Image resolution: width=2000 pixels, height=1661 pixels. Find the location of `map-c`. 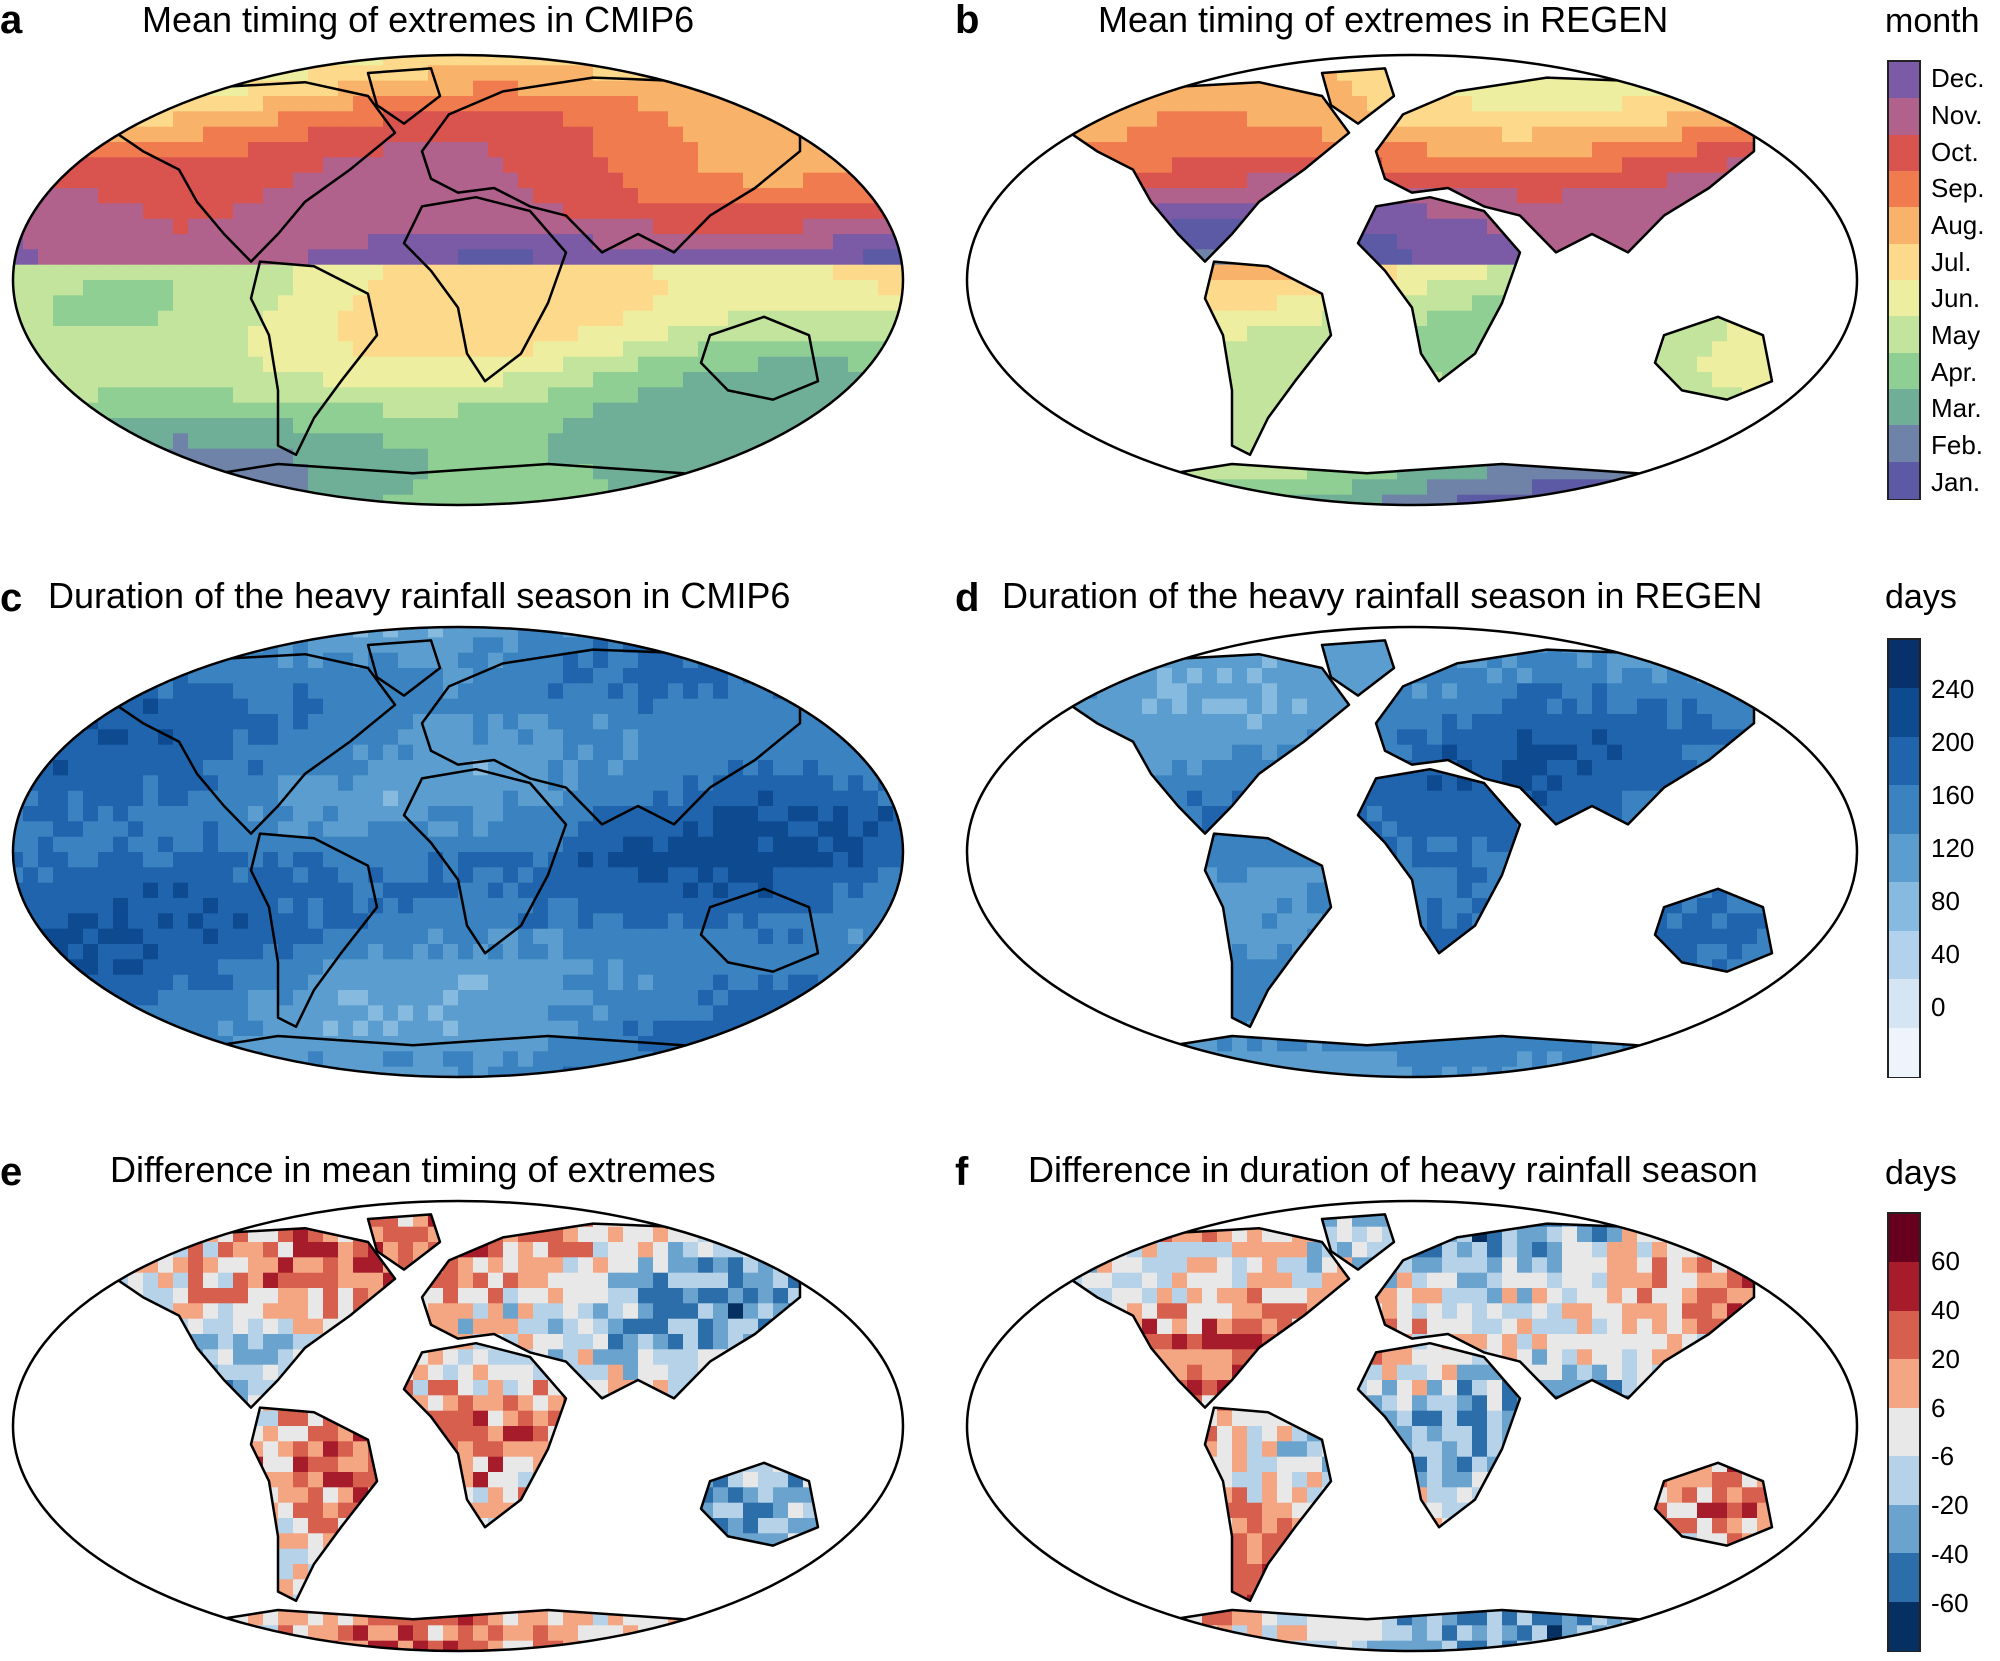

map-c is located at coordinates (458, 852).